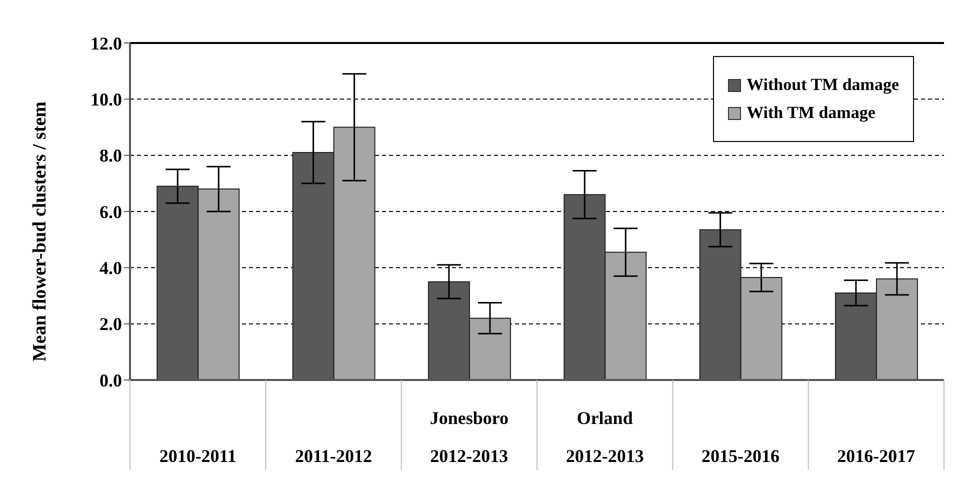 The width and height of the screenshot is (956, 480). I want to click on y-tick-label: 10.0, so click(106, 100).